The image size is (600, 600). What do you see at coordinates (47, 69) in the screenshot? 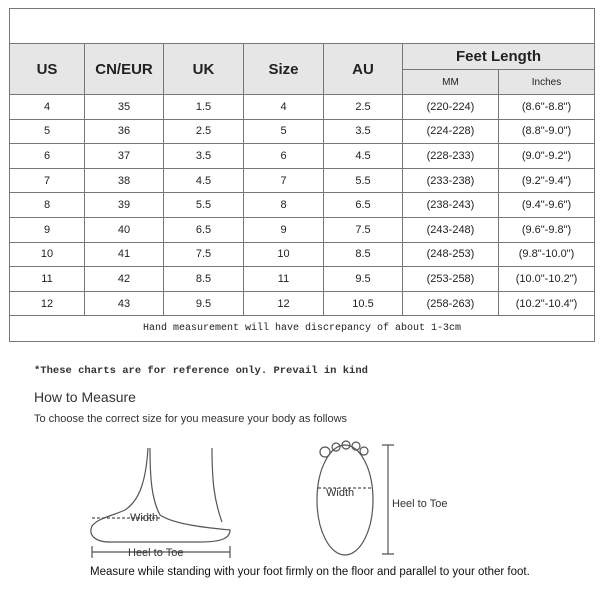
I see `header-us: US` at bounding box center [47, 69].